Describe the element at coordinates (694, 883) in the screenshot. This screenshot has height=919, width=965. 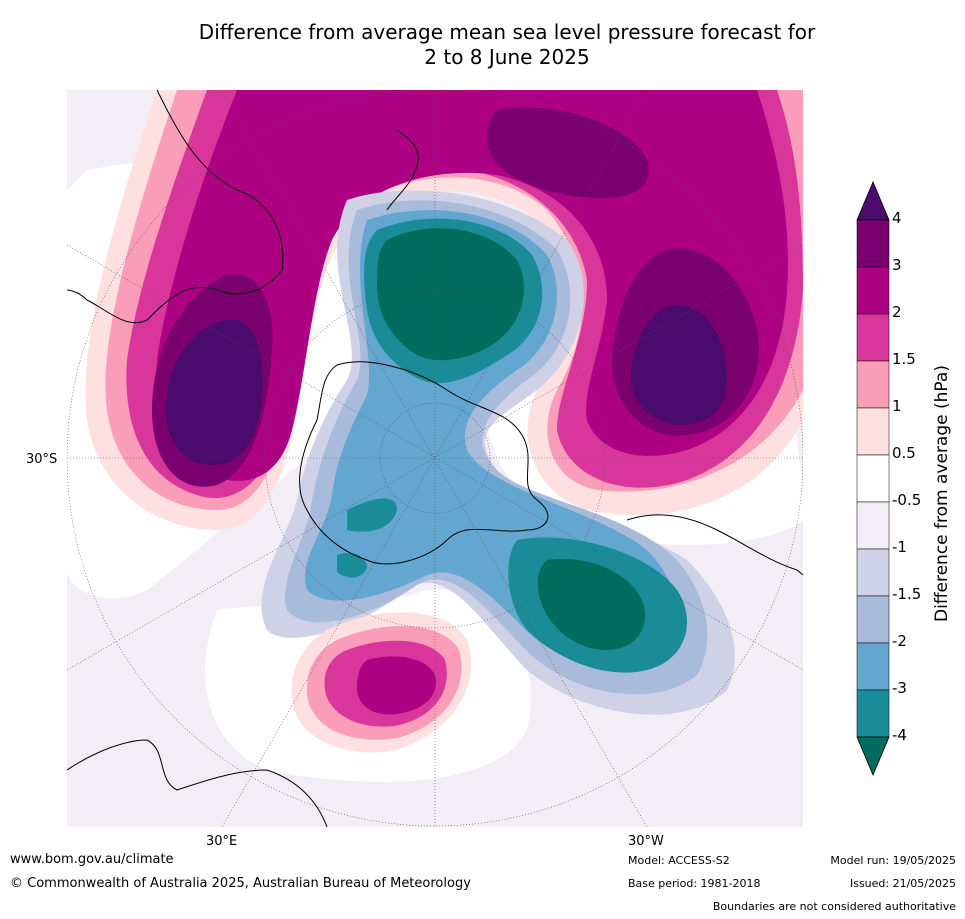
I see `footer-base-period: Base period: 1981-2018` at that location.